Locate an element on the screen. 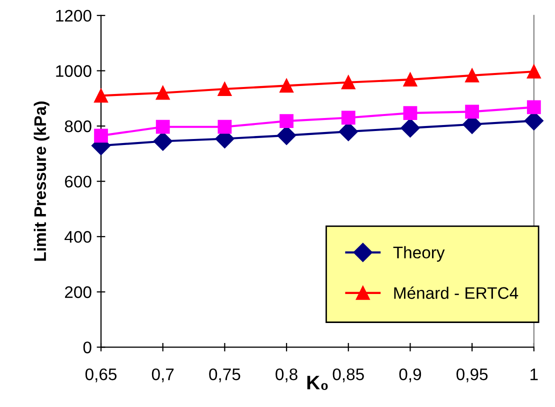 Image resolution: width=555 pixels, height=407 pixels. y-tick-label: 1000 is located at coordinates (74, 71).